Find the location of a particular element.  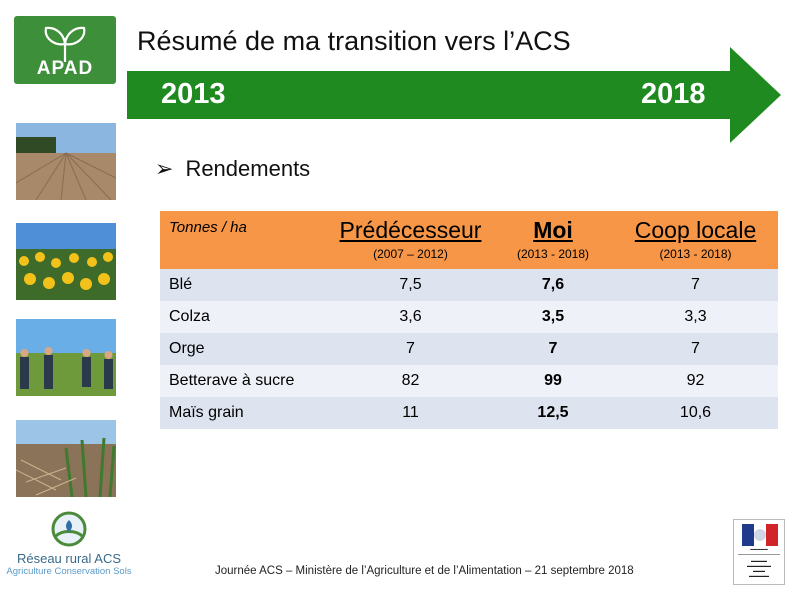

timeline-end-year: 2018 is located at coordinates (673, 94).